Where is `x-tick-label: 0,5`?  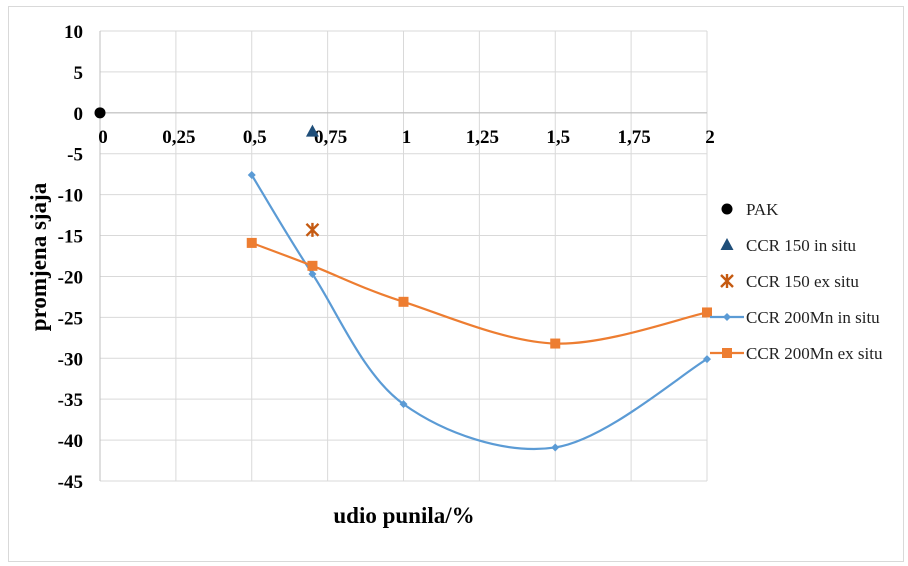
x-tick-label: 0,5 is located at coordinates (255, 137).